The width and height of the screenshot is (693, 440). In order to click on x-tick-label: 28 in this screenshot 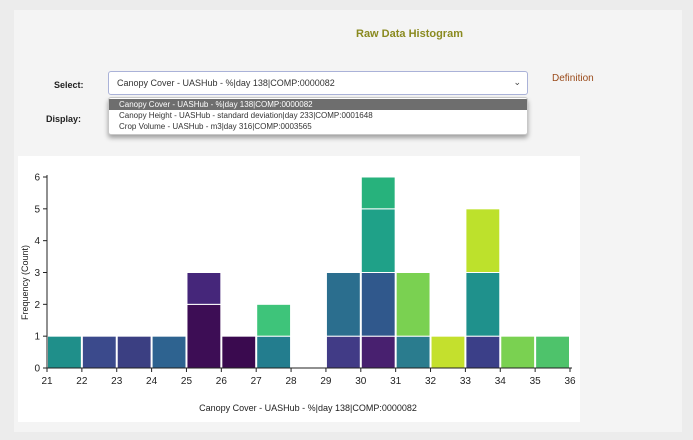, I will do `click(292, 381)`.